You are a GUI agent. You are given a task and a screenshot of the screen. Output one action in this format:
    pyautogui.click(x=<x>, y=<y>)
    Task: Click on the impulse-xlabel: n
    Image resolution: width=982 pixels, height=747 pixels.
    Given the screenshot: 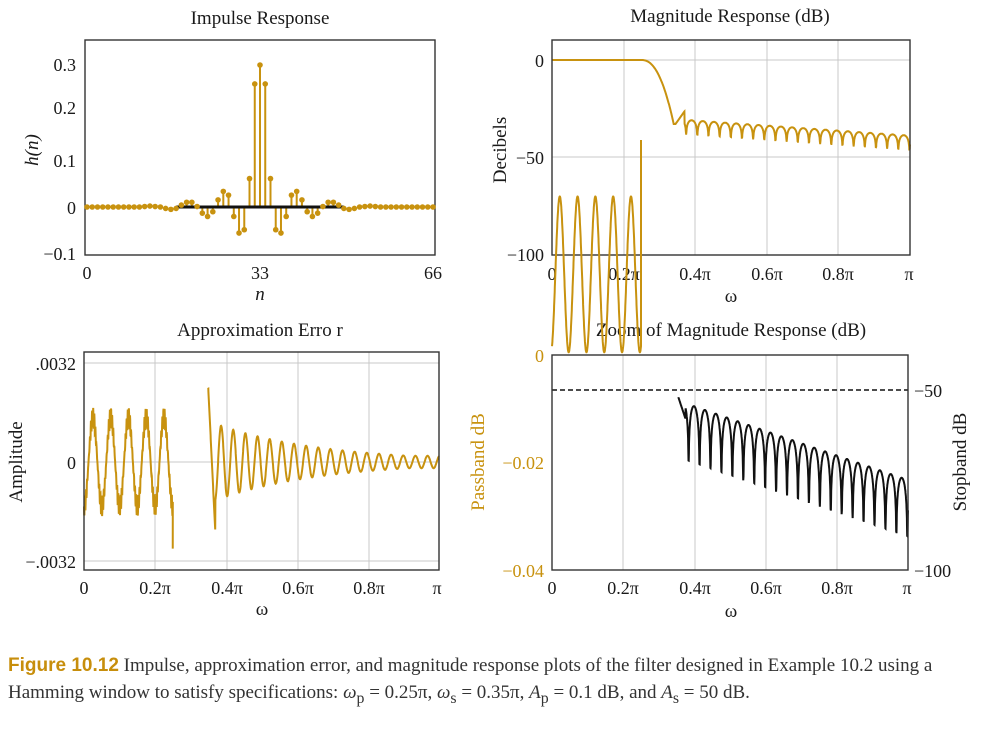 What is the action you would take?
    pyautogui.click(x=260, y=294)
    